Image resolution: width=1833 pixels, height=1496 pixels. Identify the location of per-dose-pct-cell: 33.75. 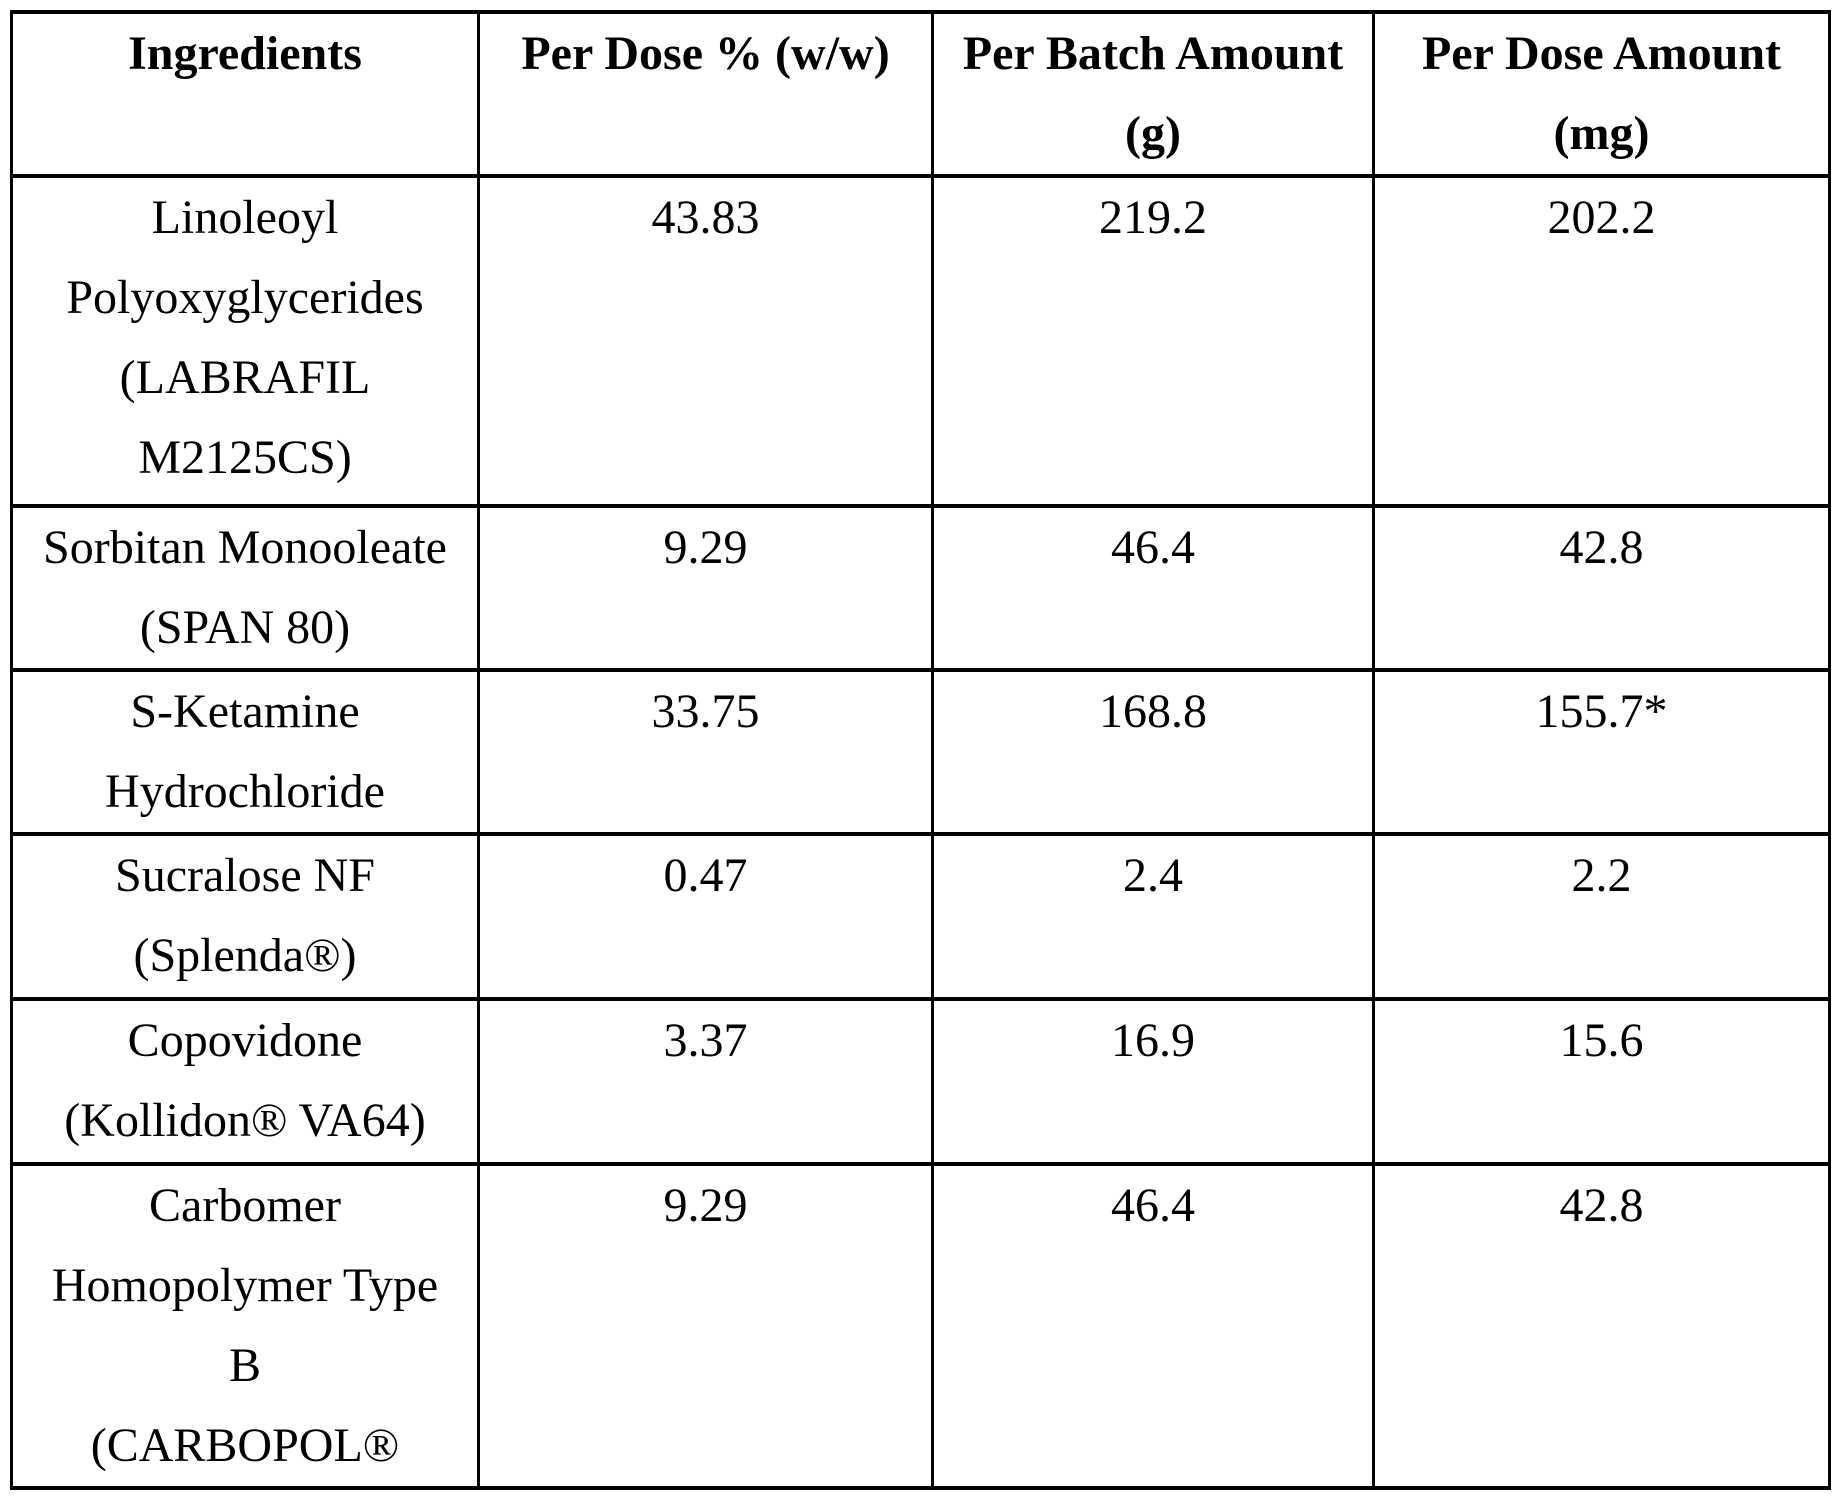
(705, 752).